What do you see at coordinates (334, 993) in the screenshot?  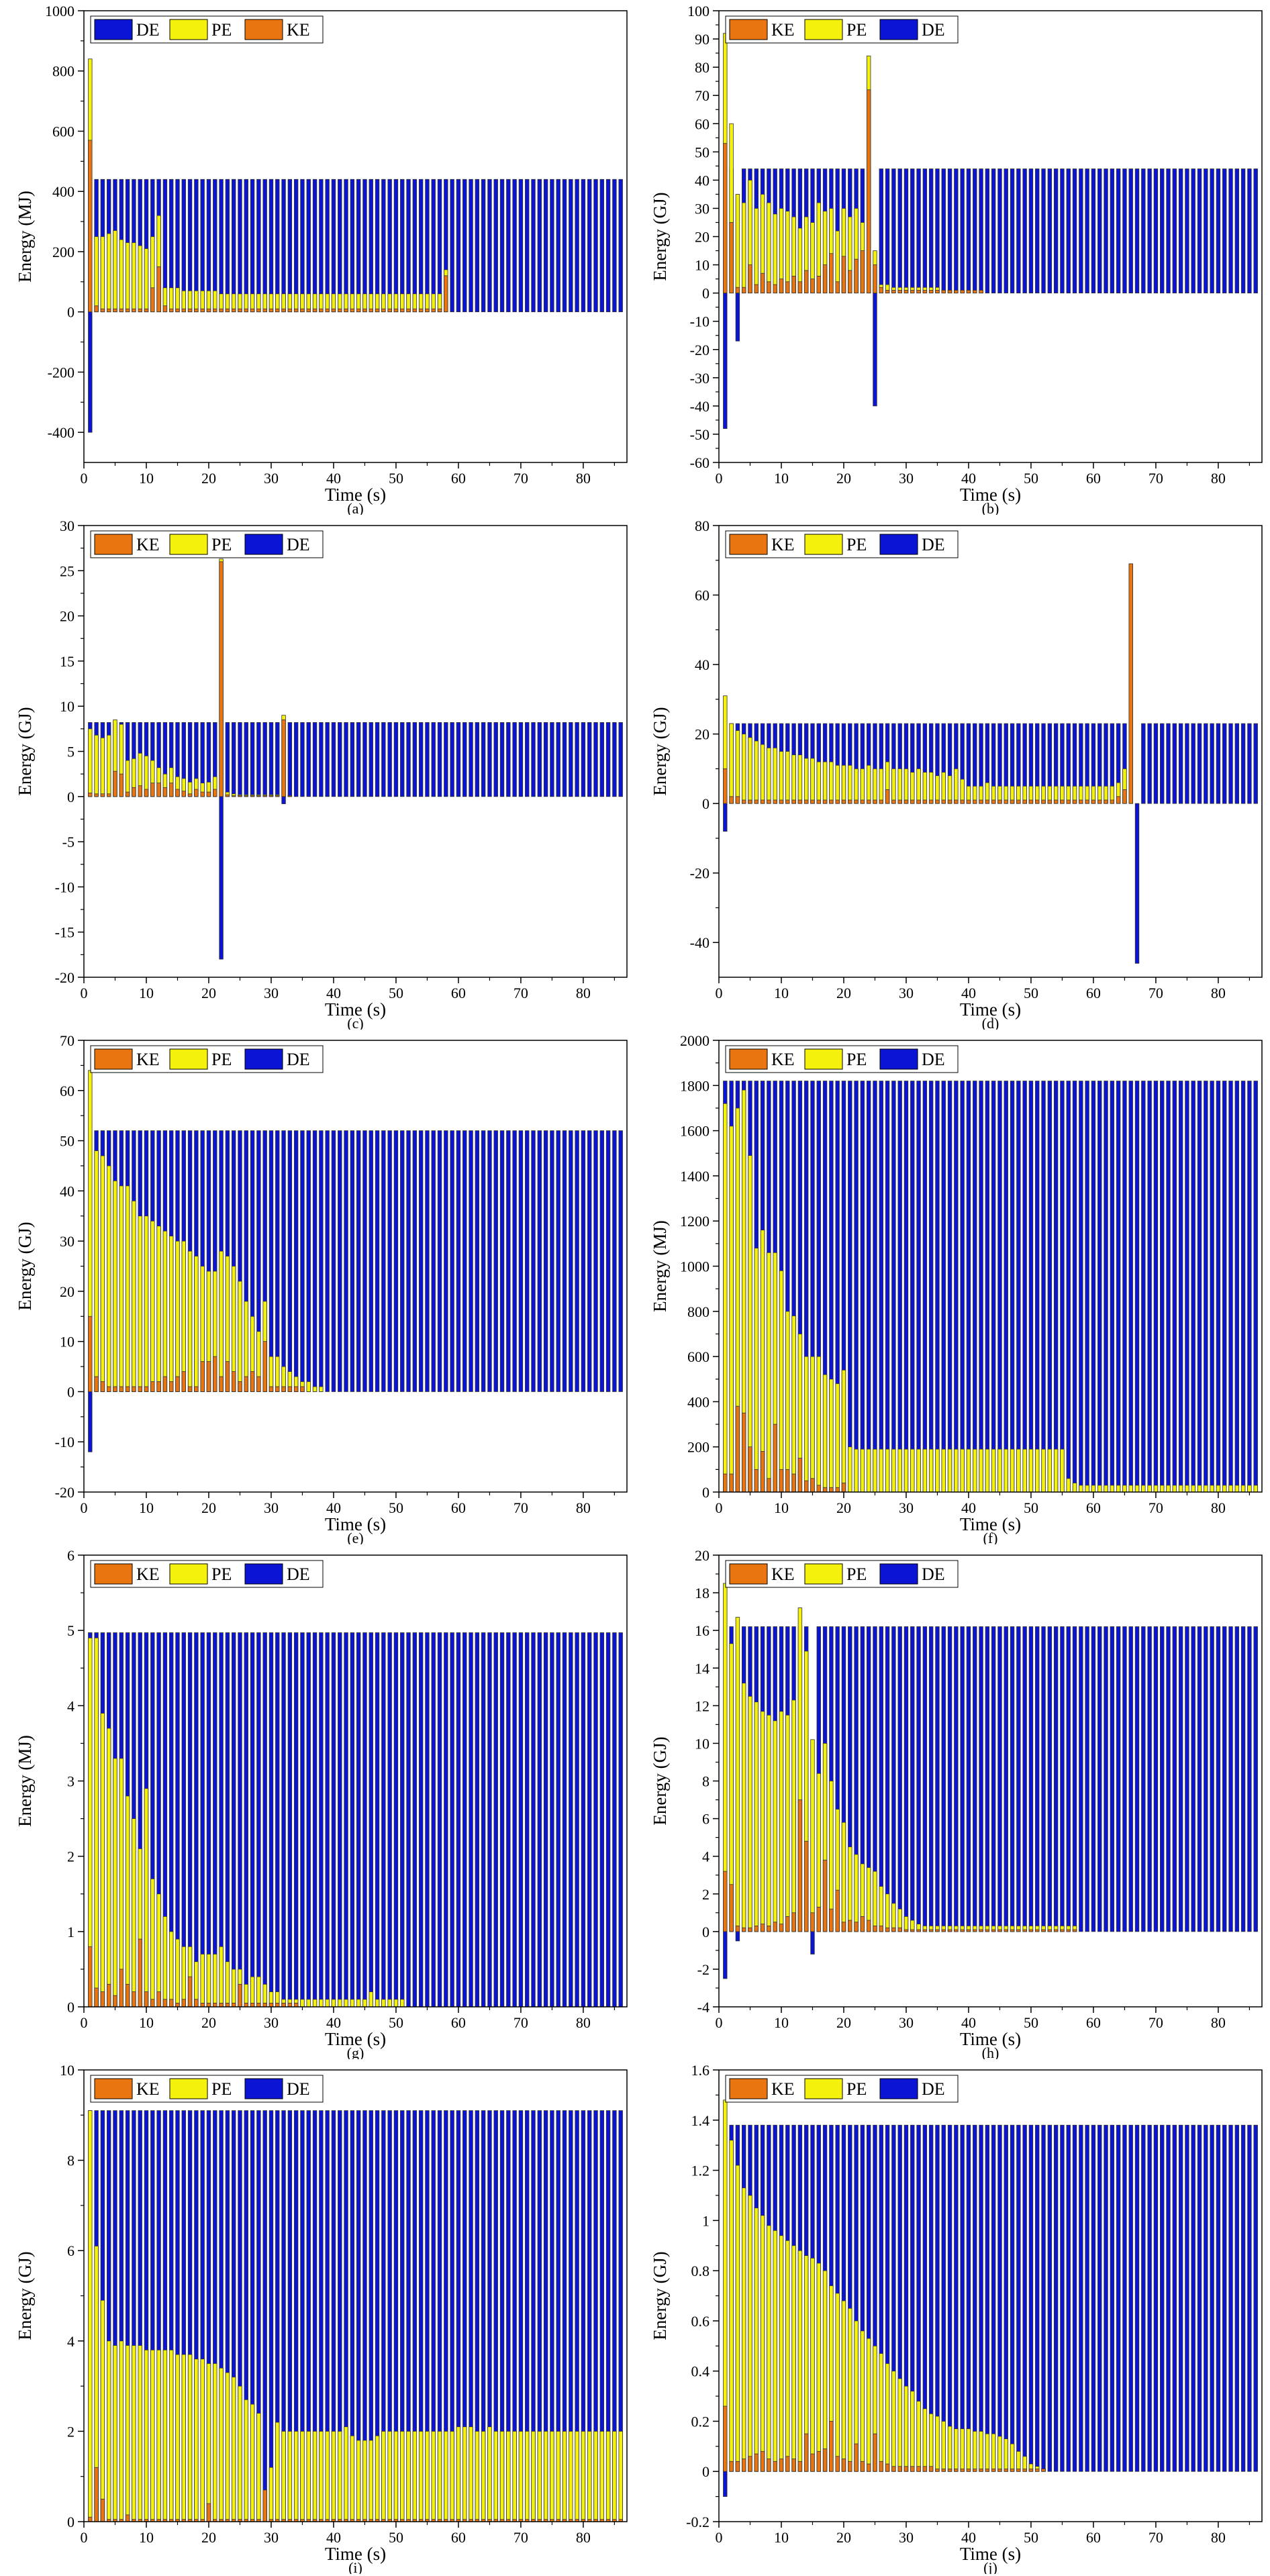 I see `x-tick-label: 40` at bounding box center [334, 993].